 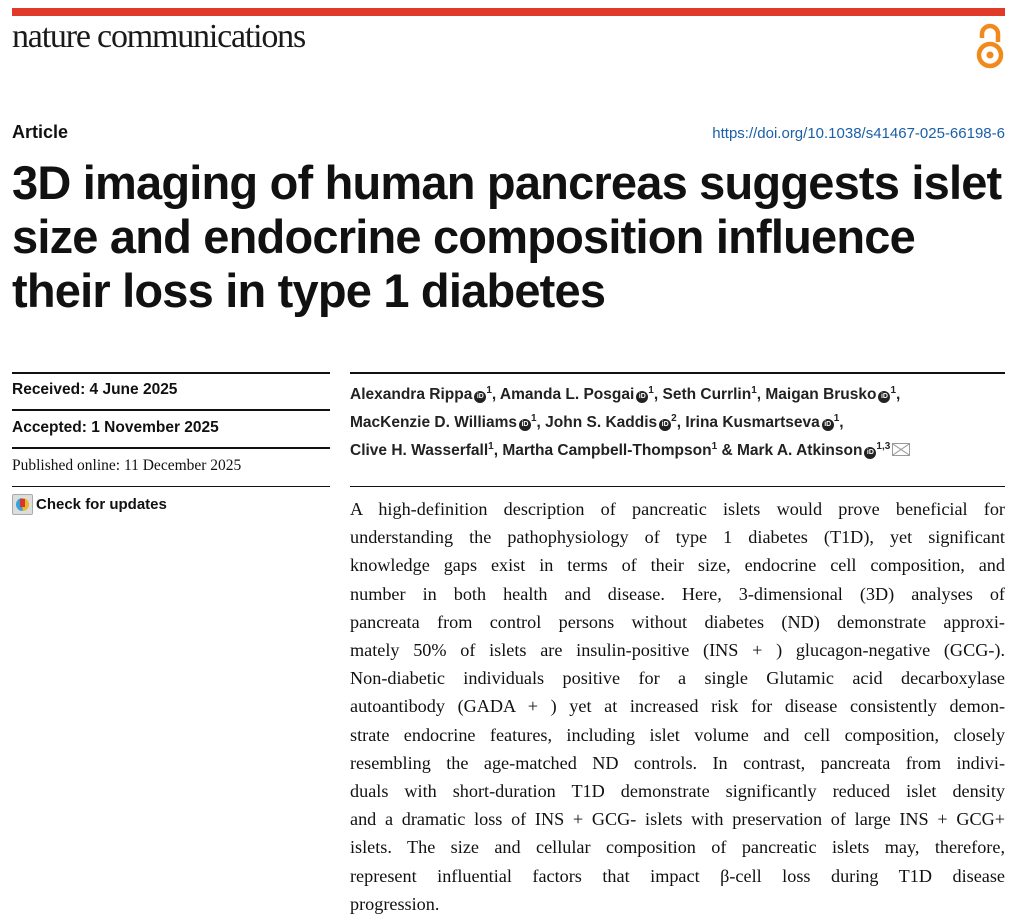 I want to click on received-date: Received: 4 June 2025, so click(x=95, y=389).